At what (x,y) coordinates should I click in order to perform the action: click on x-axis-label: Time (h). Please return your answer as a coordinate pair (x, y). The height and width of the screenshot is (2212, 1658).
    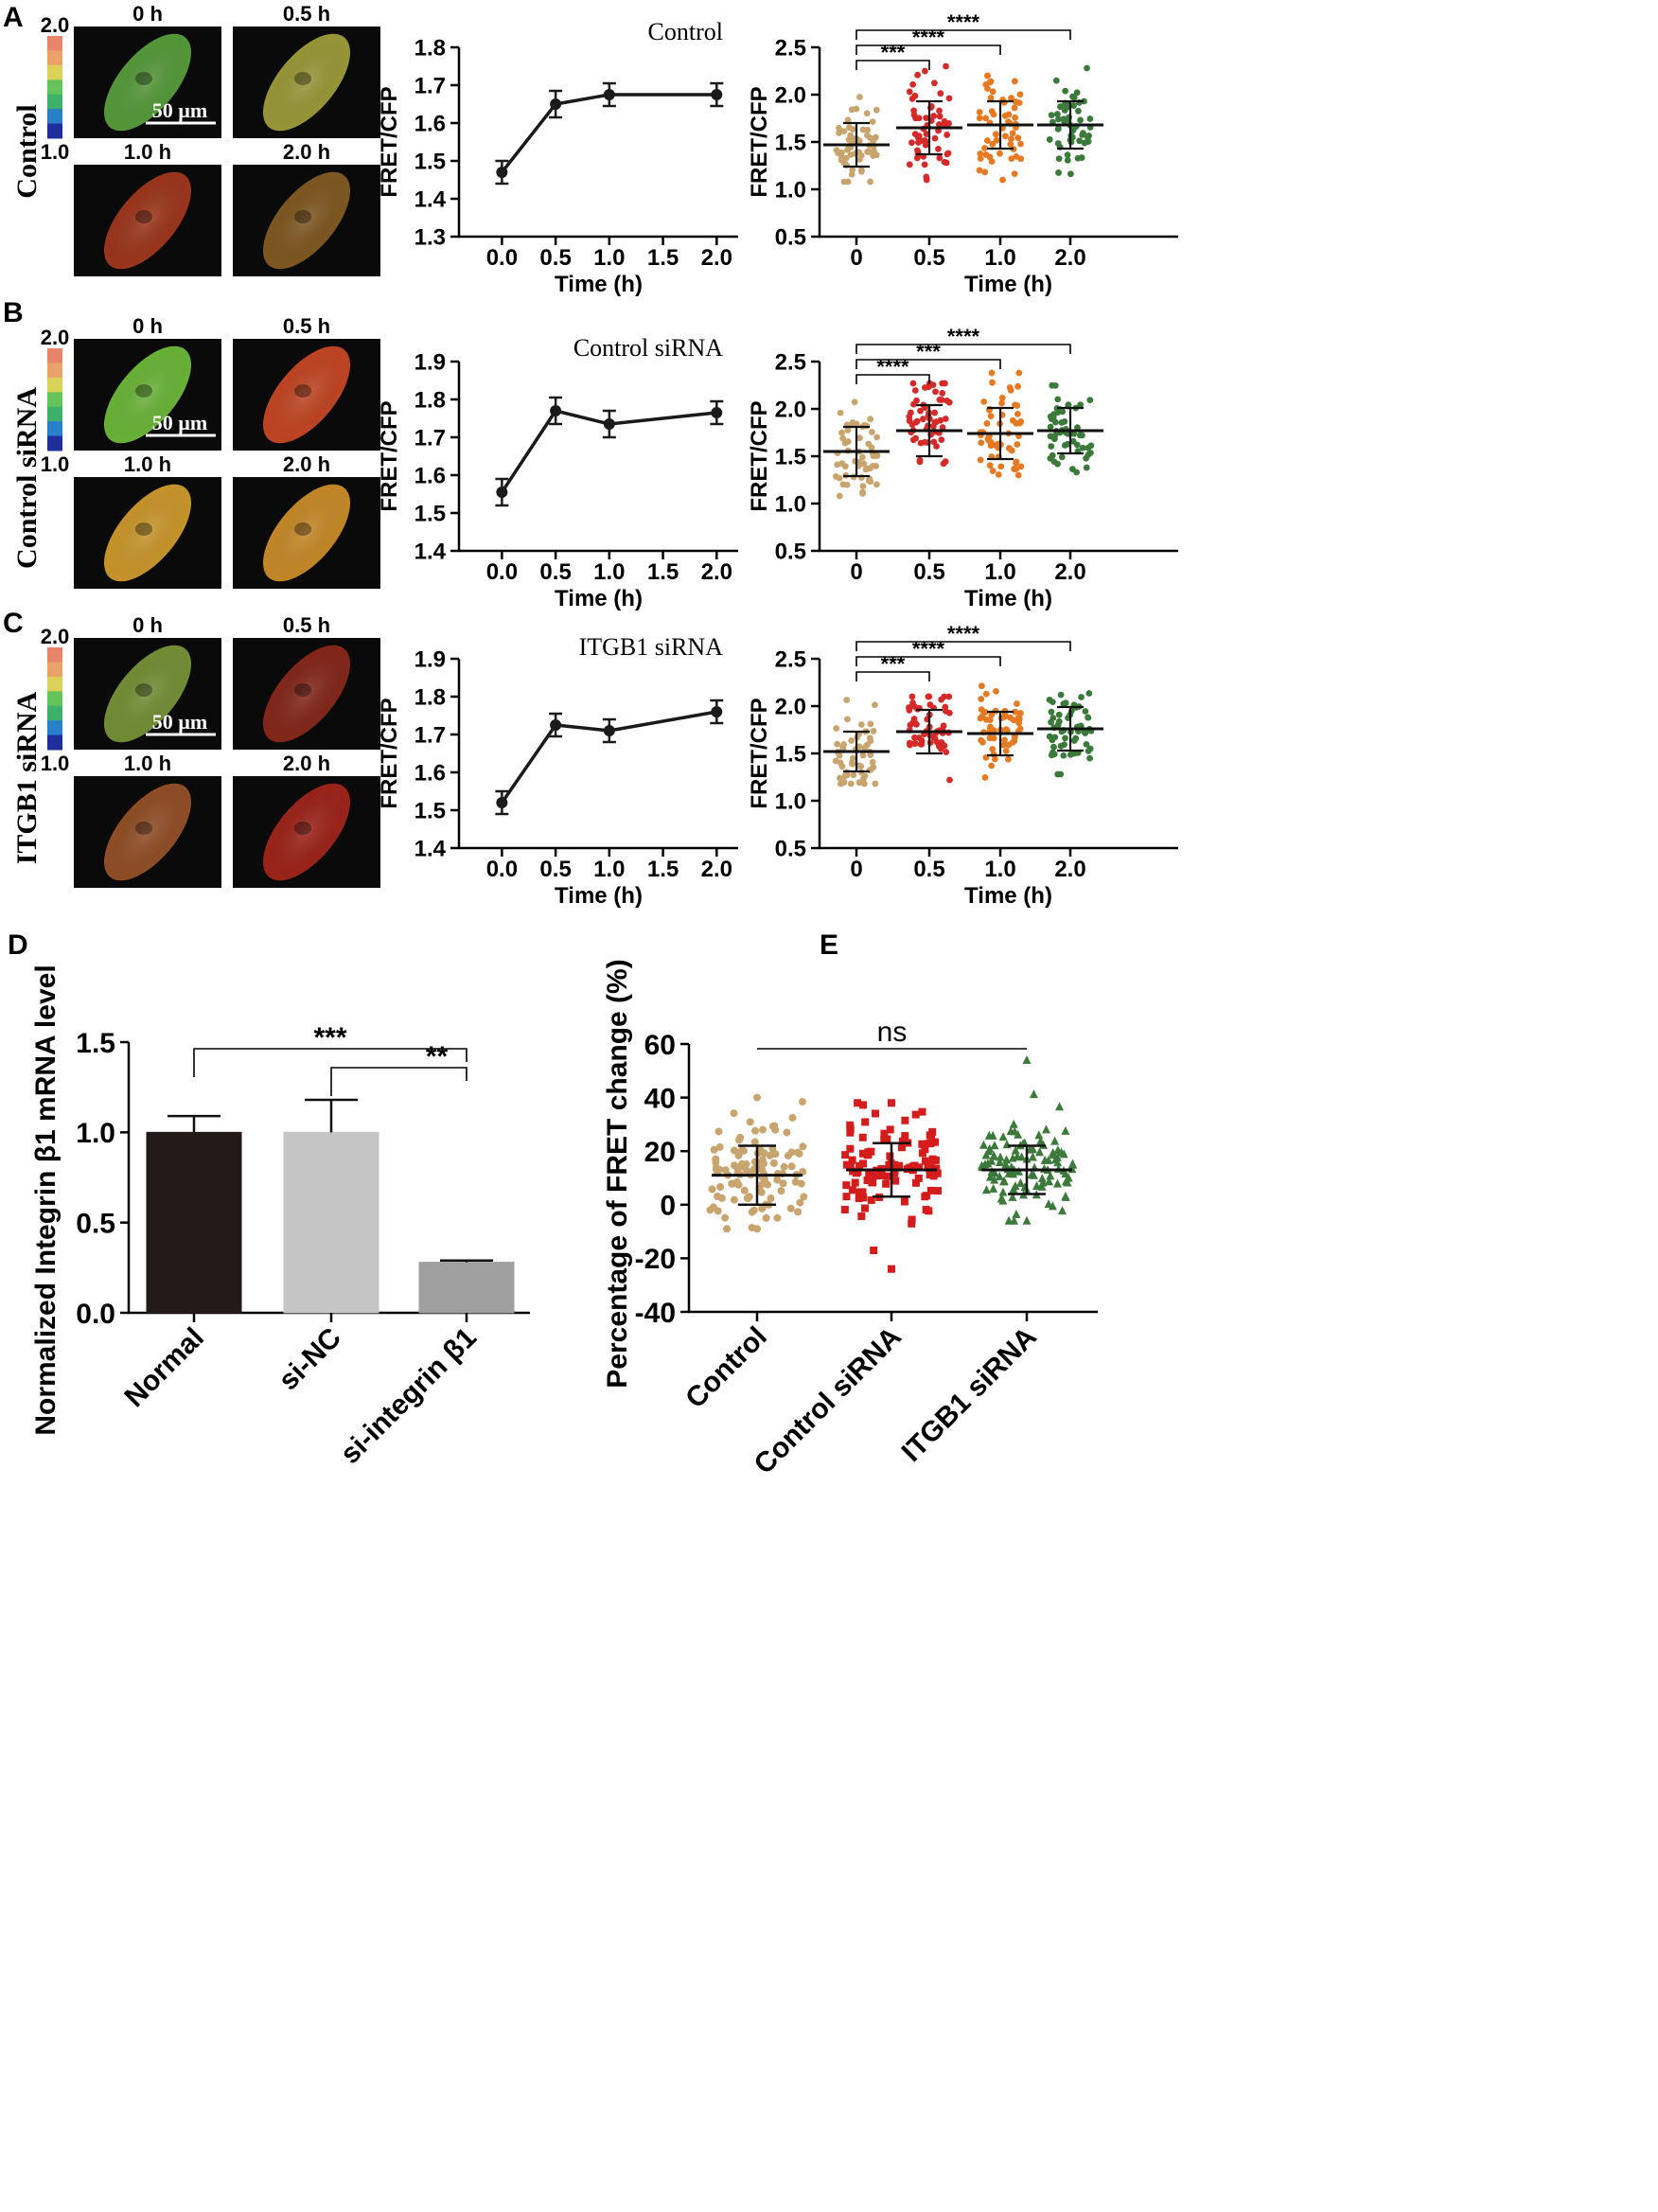
    Looking at the image, I should click on (599, 598).